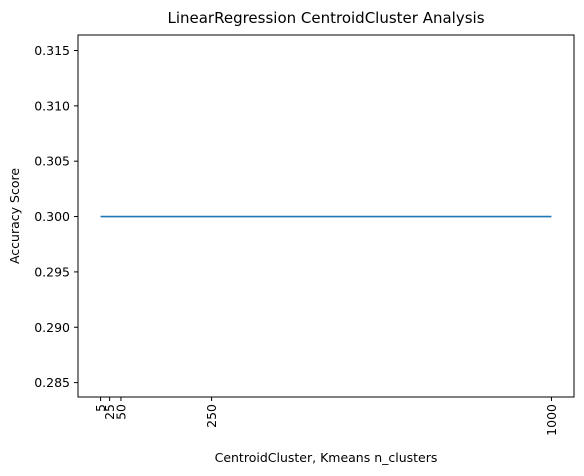 The width and height of the screenshot is (584, 476). What do you see at coordinates (52, 382) in the screenshot?
I see `y-tick-label: 0.285` at bounding box center [52, 382].